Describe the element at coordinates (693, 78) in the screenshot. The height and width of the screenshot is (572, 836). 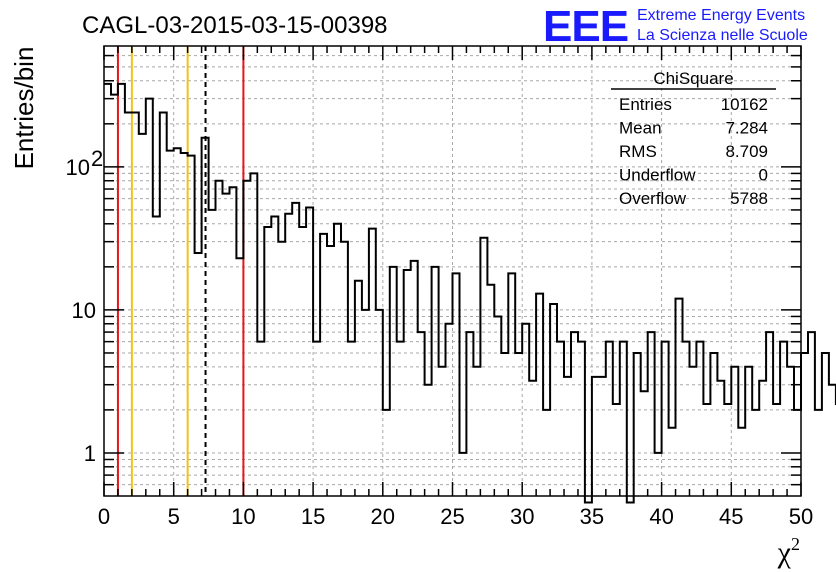
I see `stats-title: ChiSquare` at that location.